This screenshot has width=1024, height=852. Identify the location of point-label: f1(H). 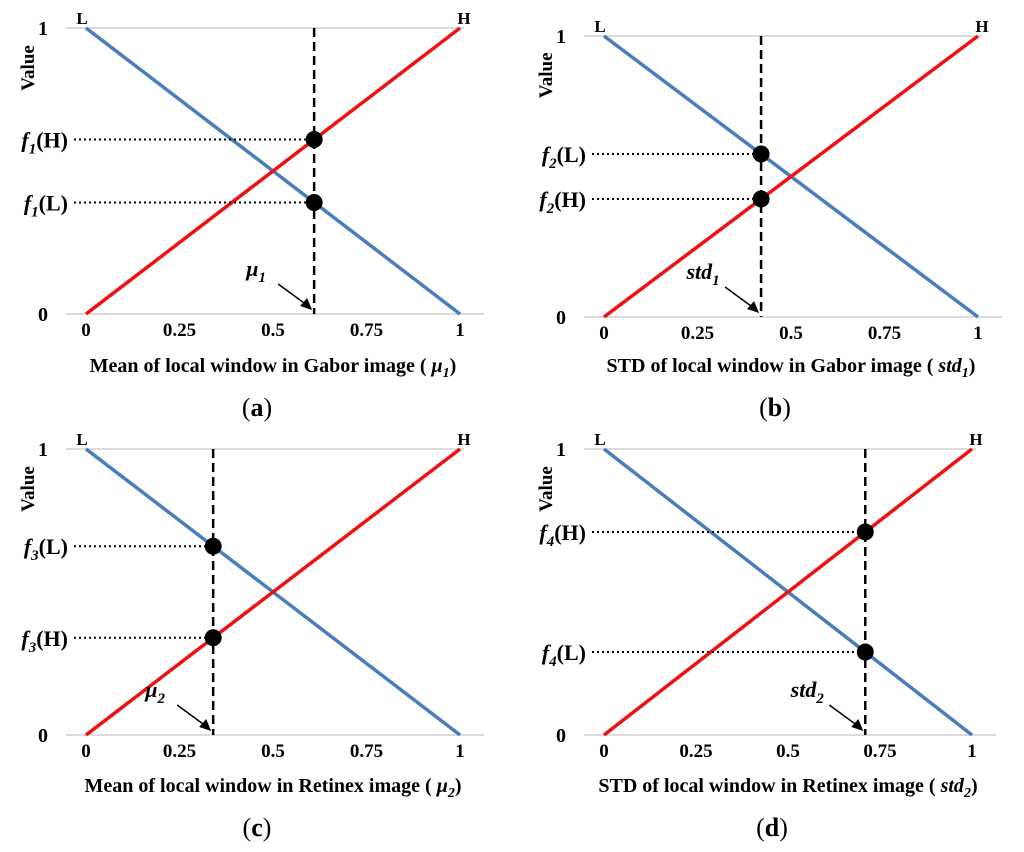
(44, 143).